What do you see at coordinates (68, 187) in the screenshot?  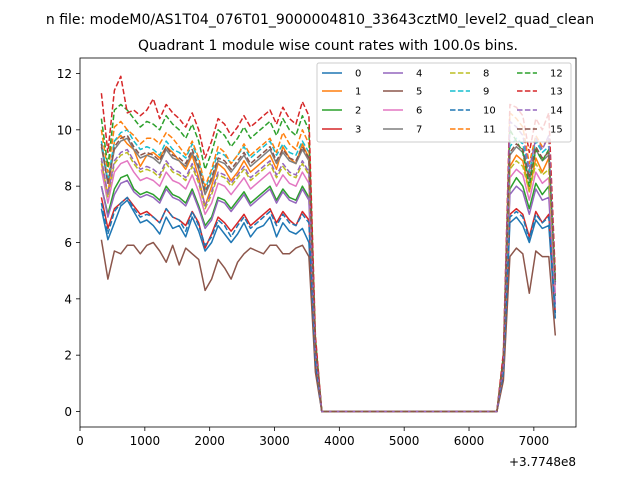 I see `y-tick-label-4: 8` at bounding box center [68, 187].